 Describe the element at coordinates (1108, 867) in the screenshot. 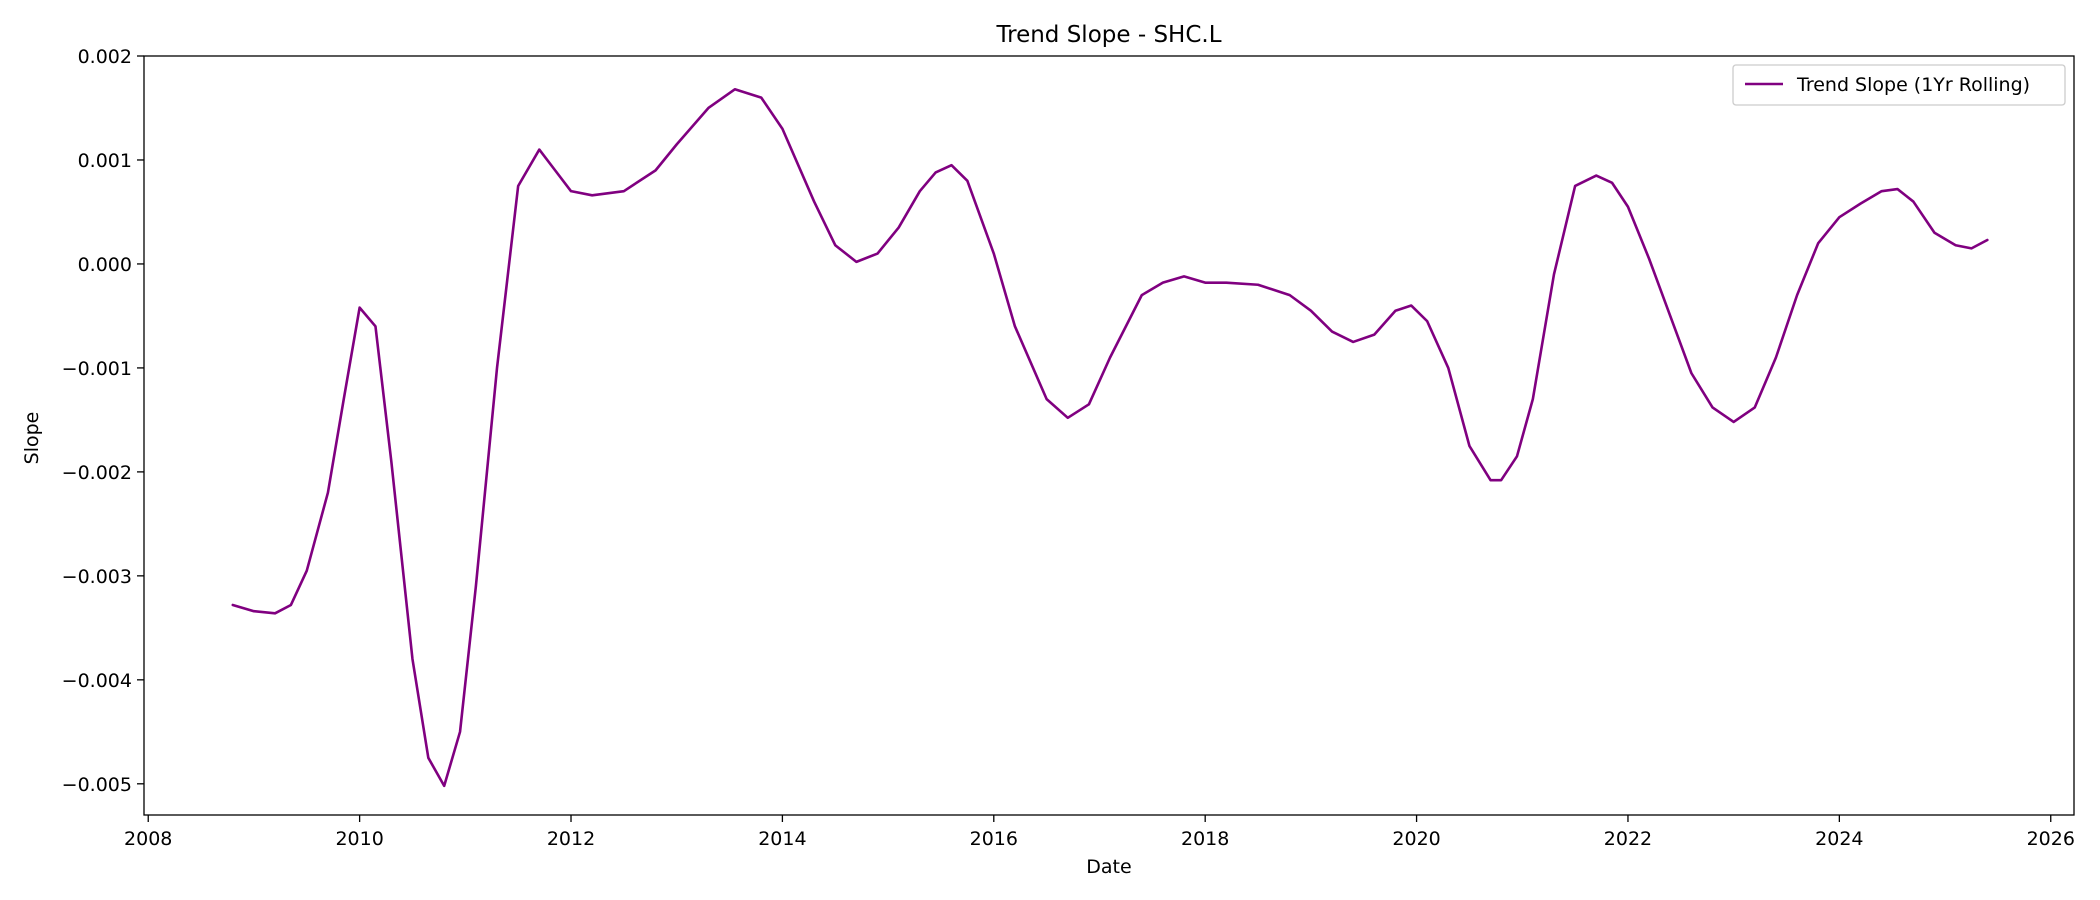

I see `x-axis-label: Date` at that location.